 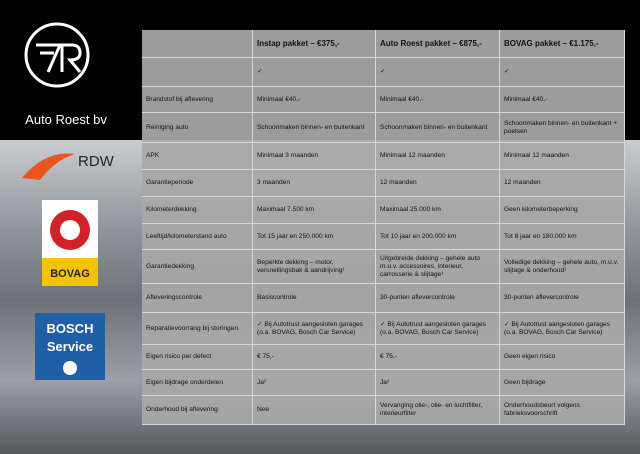 What do you see at coordinates (70, 346) in the screenshot?
I see `service-logo: Service` at bounding box center [70, 346].